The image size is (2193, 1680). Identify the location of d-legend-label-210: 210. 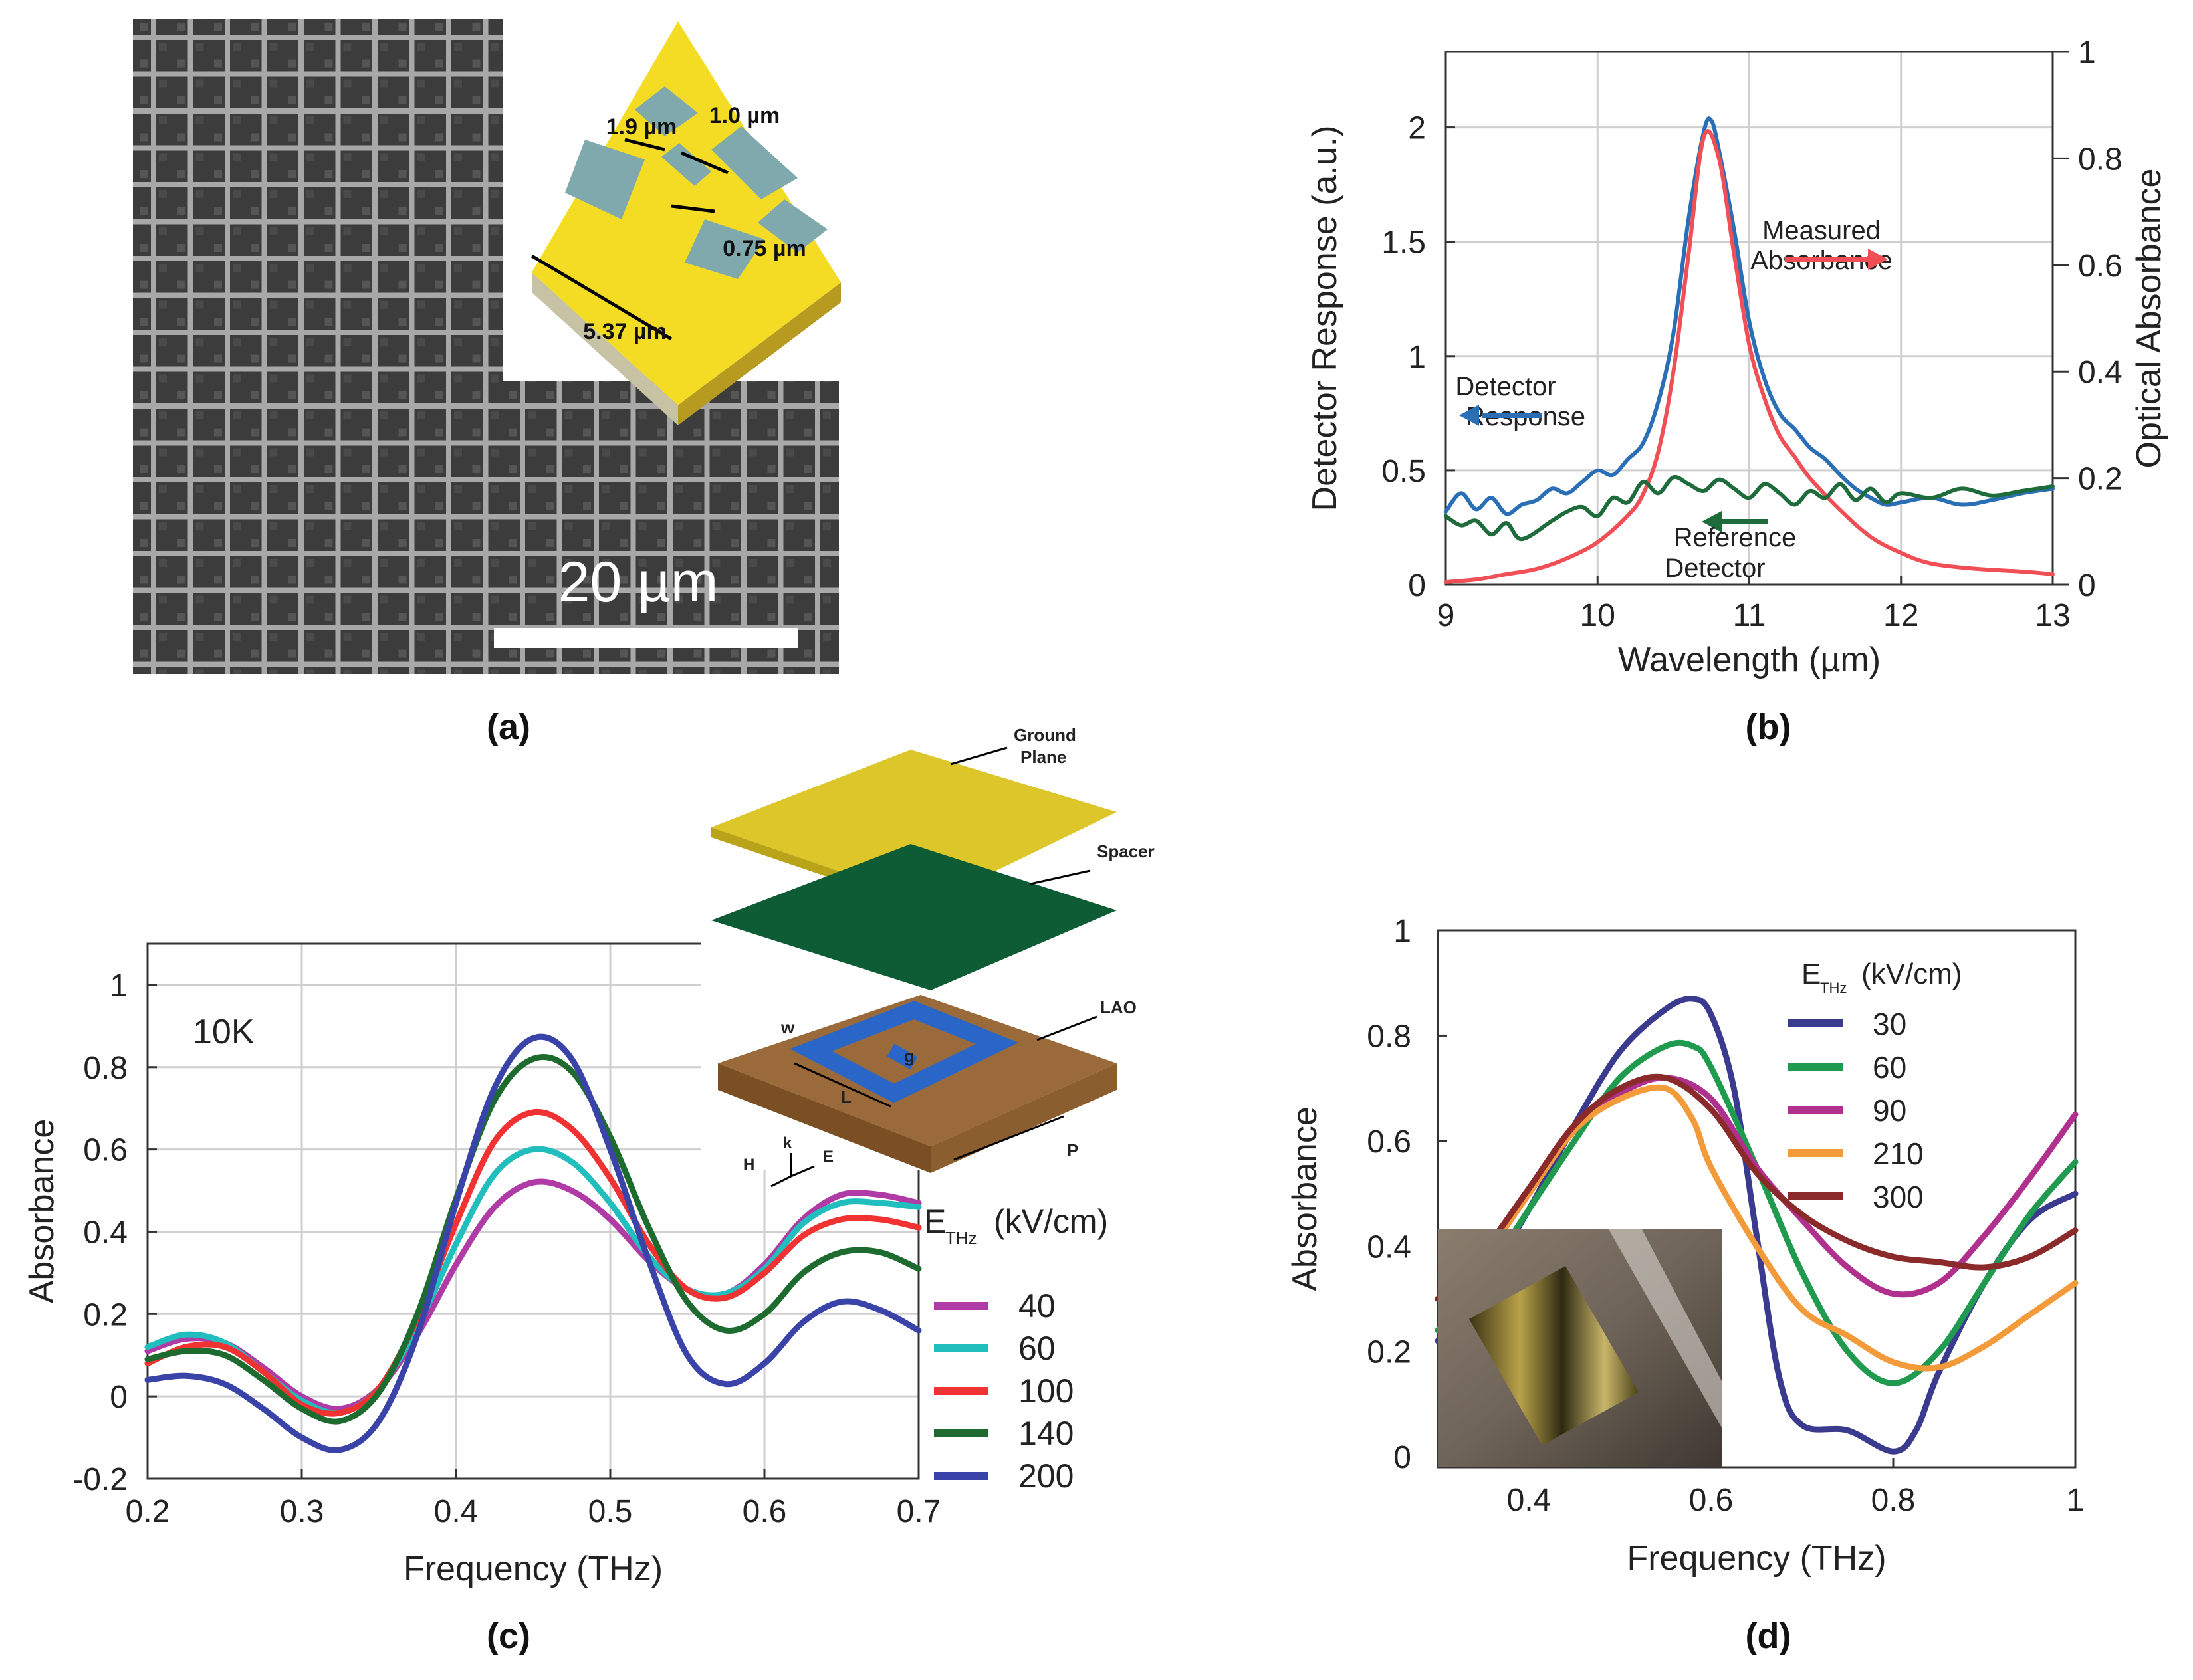
(1899, 1153).